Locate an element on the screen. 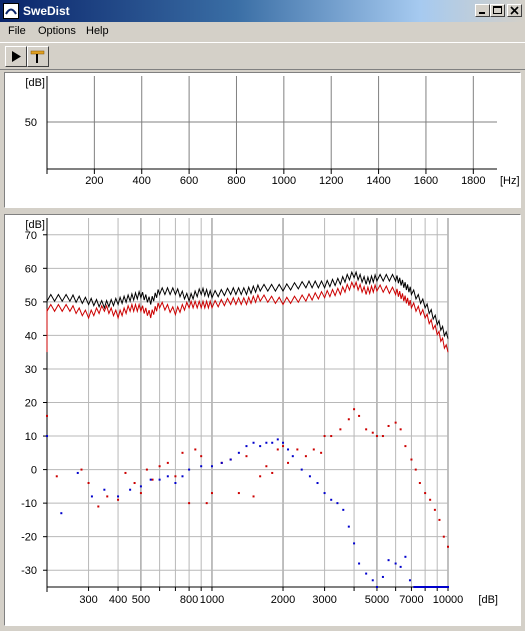 This screenshot has width=525, height=631. y-tick-label: 20 is located at coordinates (31, 404).